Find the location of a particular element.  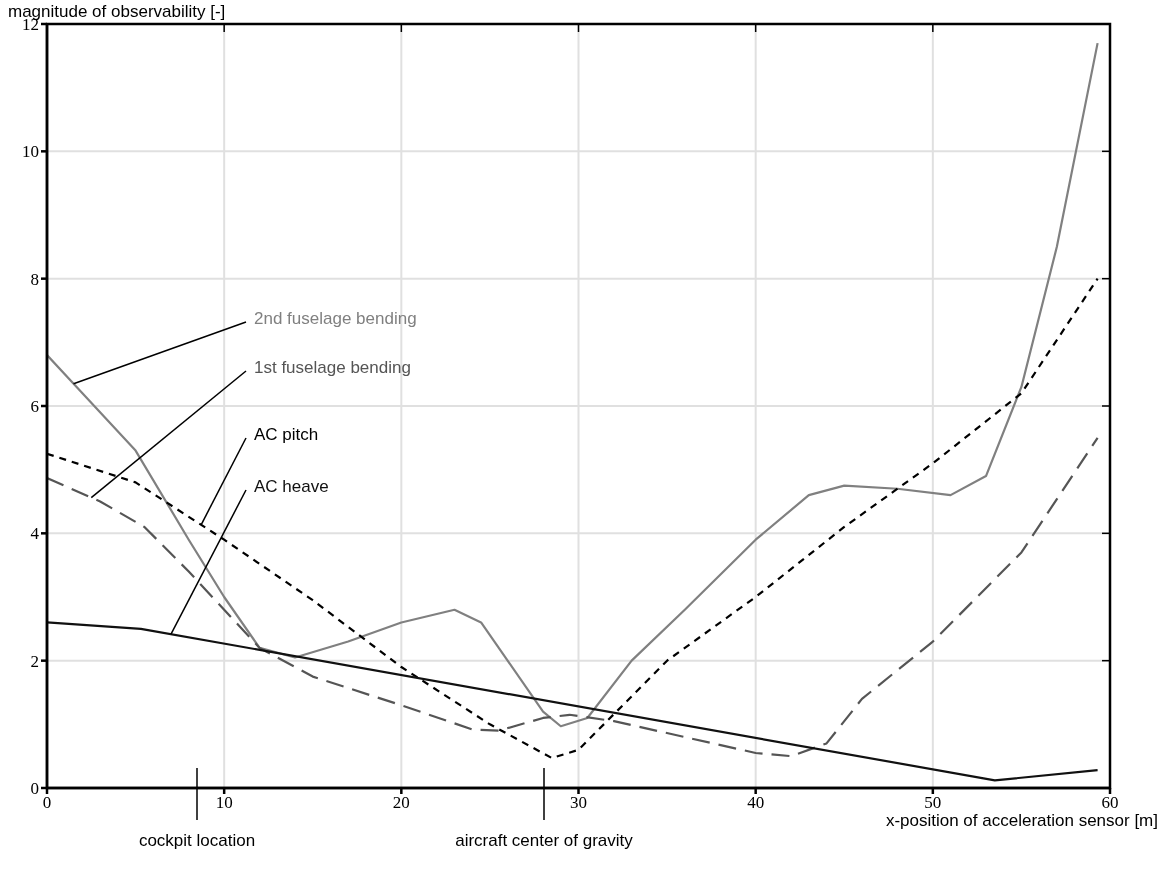

x-tick-label: 10 is located at coordinates (224, 803).